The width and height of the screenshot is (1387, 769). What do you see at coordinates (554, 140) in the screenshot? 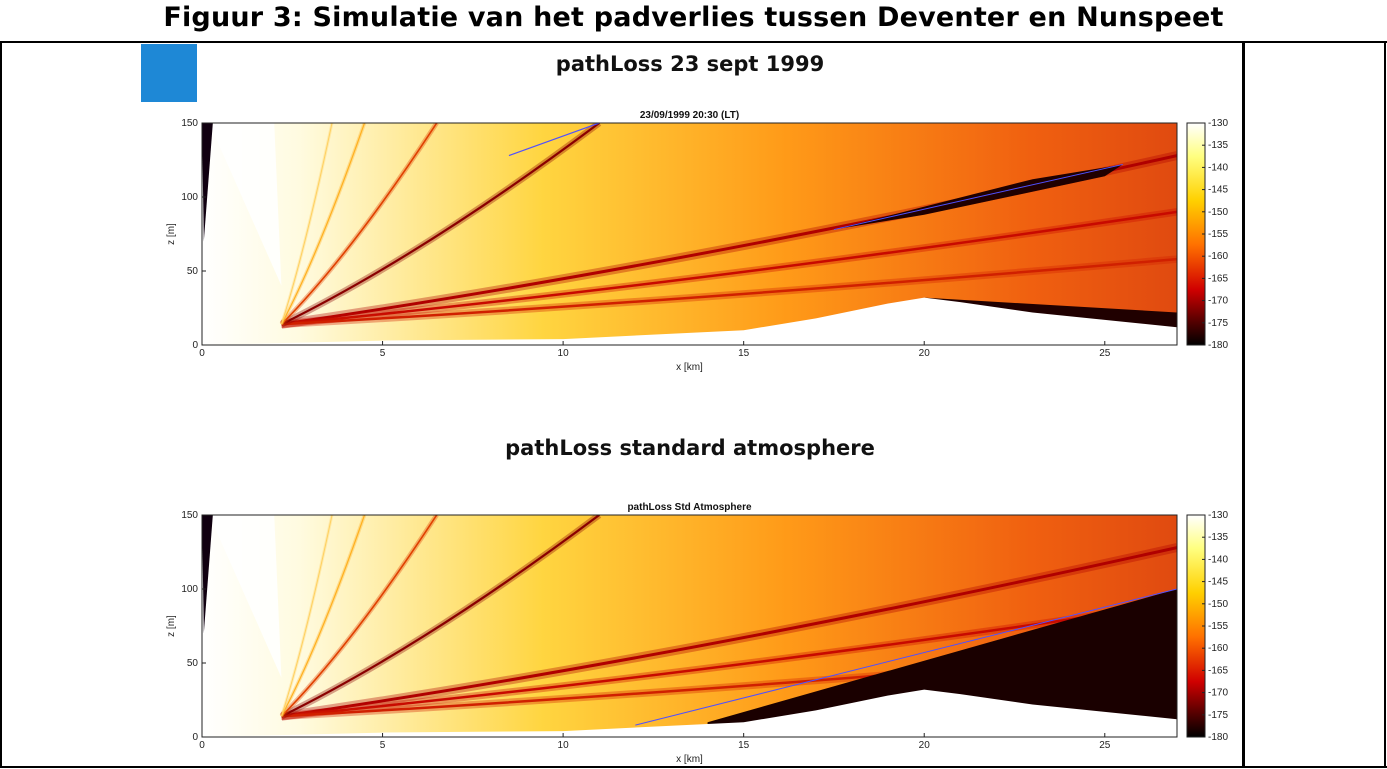
I see `upper-ray` at bounding box center [554, 140].